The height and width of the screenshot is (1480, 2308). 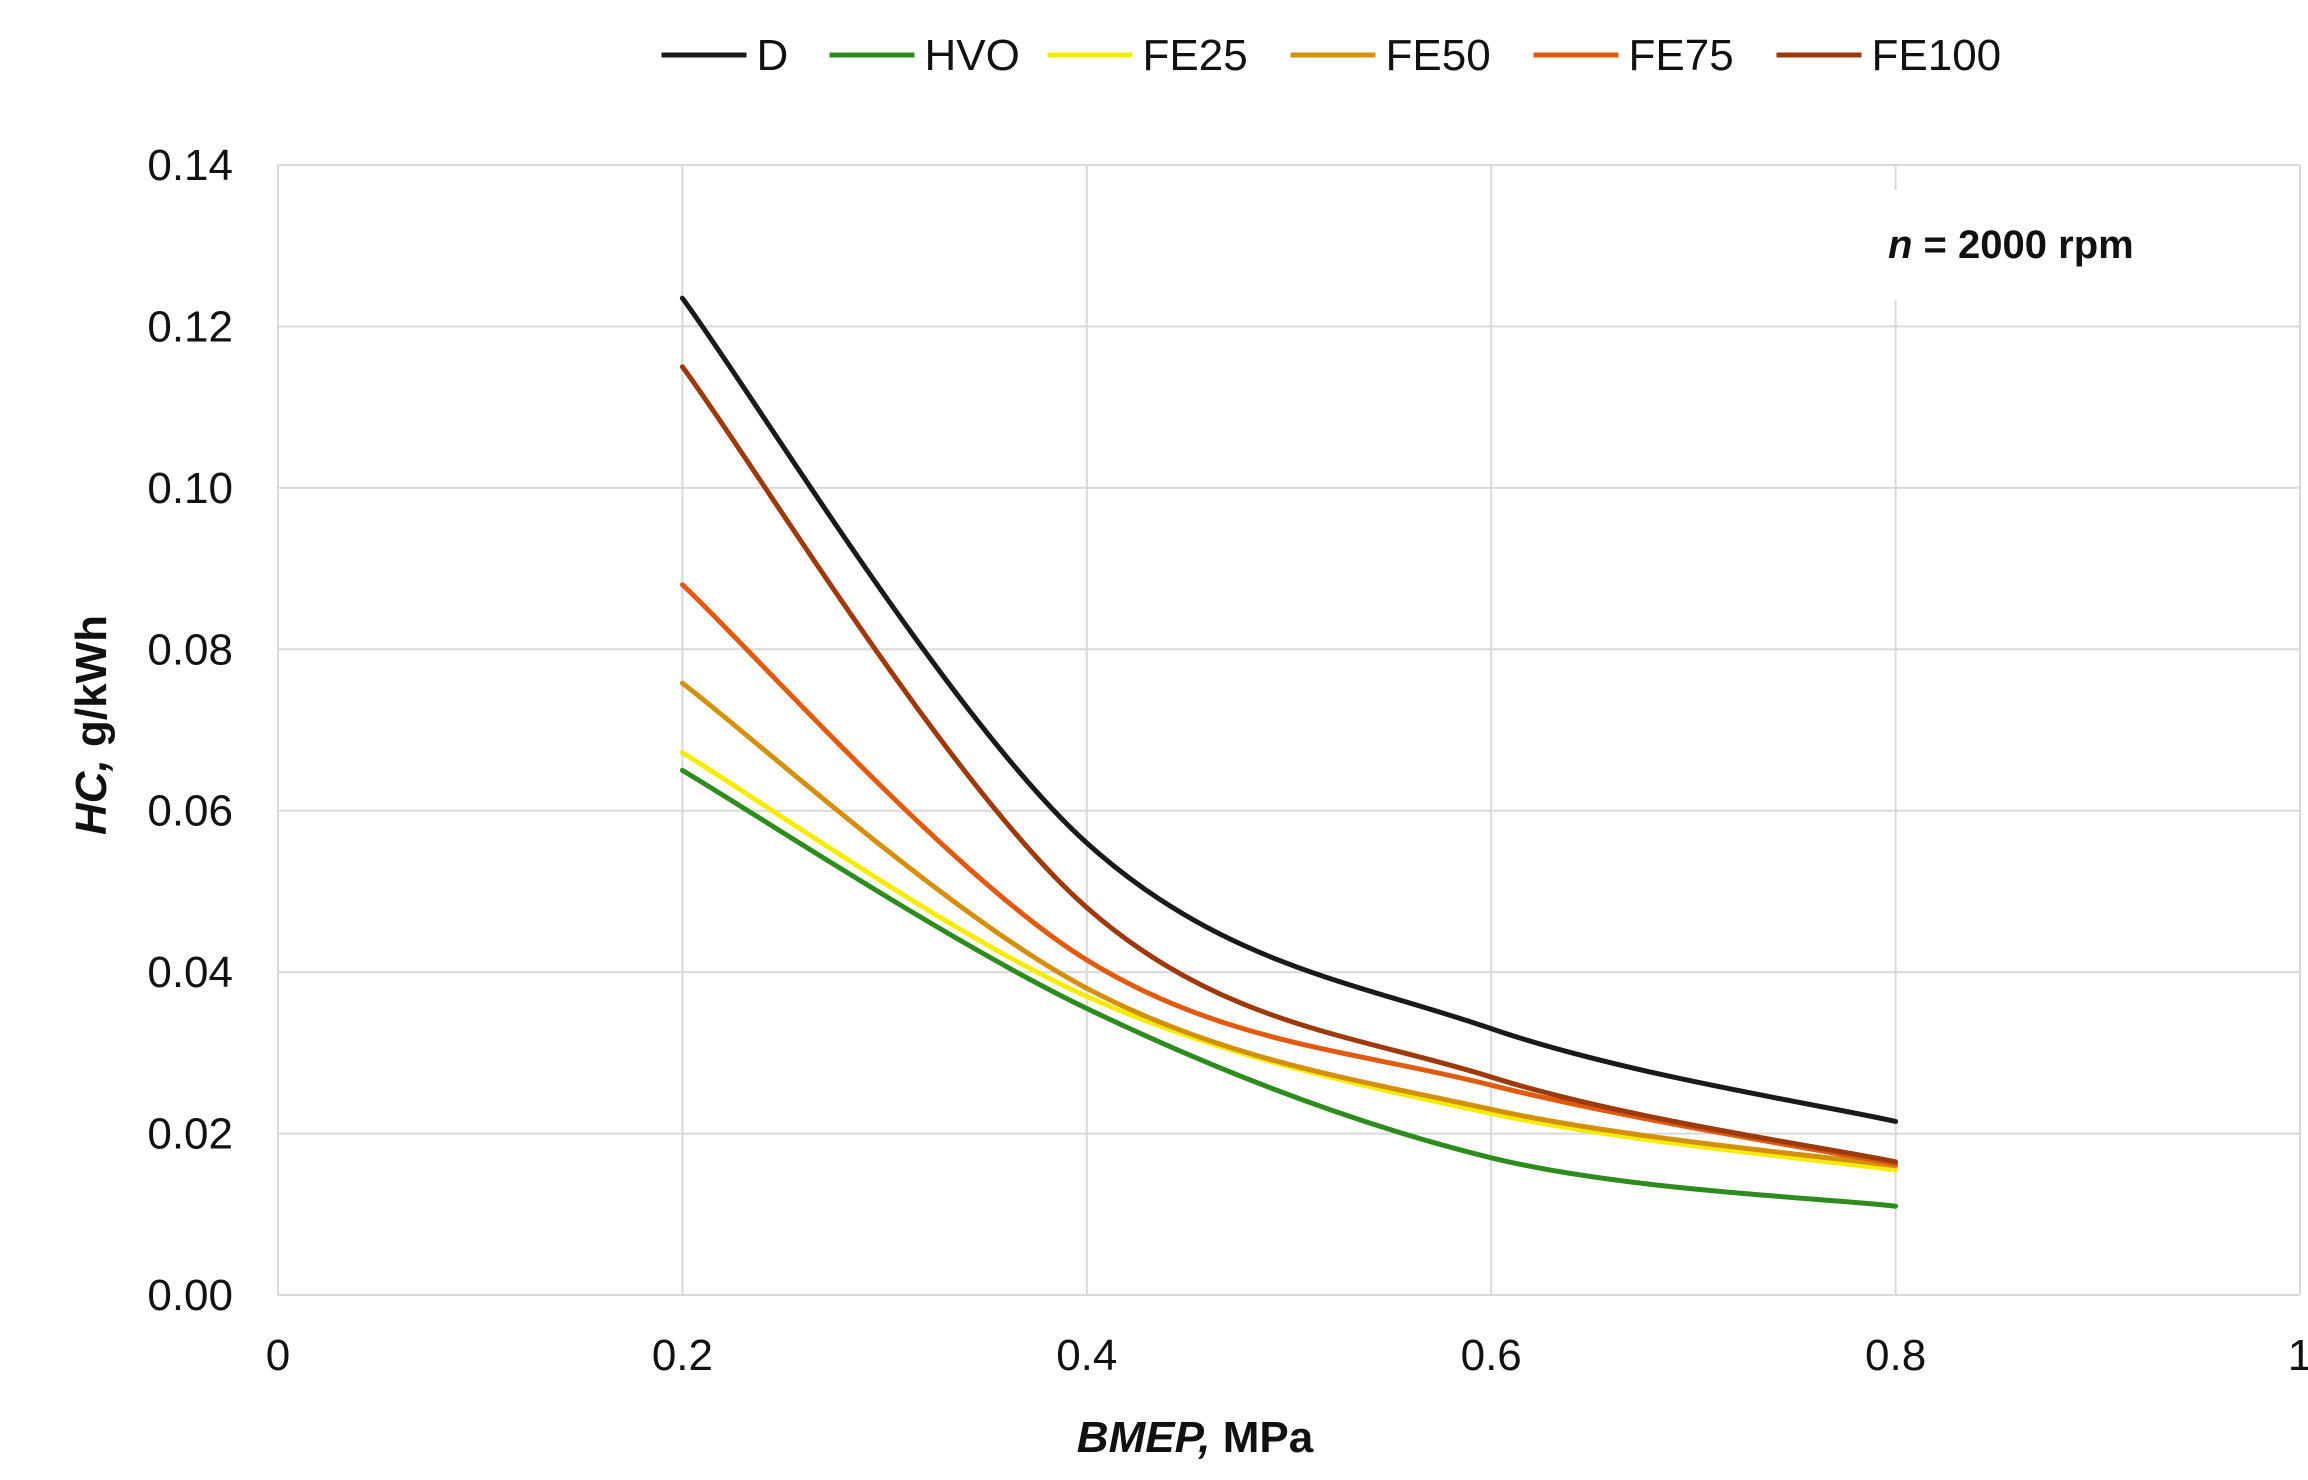 What do you see at coordinates (1086, 1355) in the screenshot?
I see `x-tick-label: 0.4` at bounding box center [1086, 1355].